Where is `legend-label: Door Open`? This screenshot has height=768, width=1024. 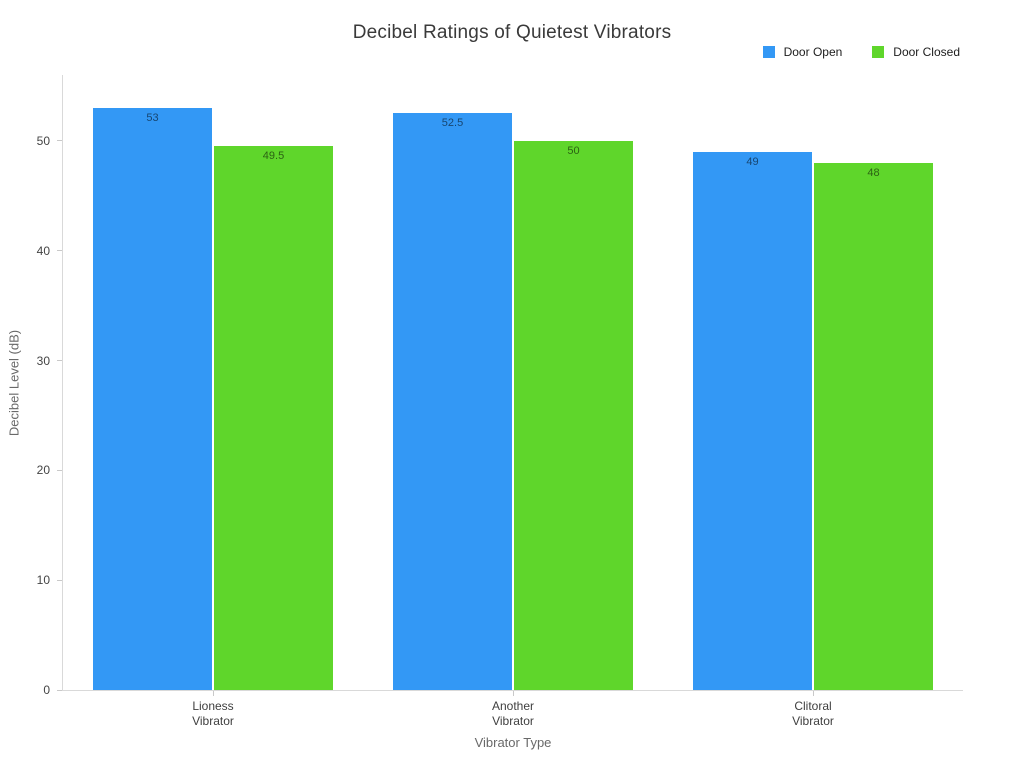 legend-label: Door Open is located at coordinates (813, 52).